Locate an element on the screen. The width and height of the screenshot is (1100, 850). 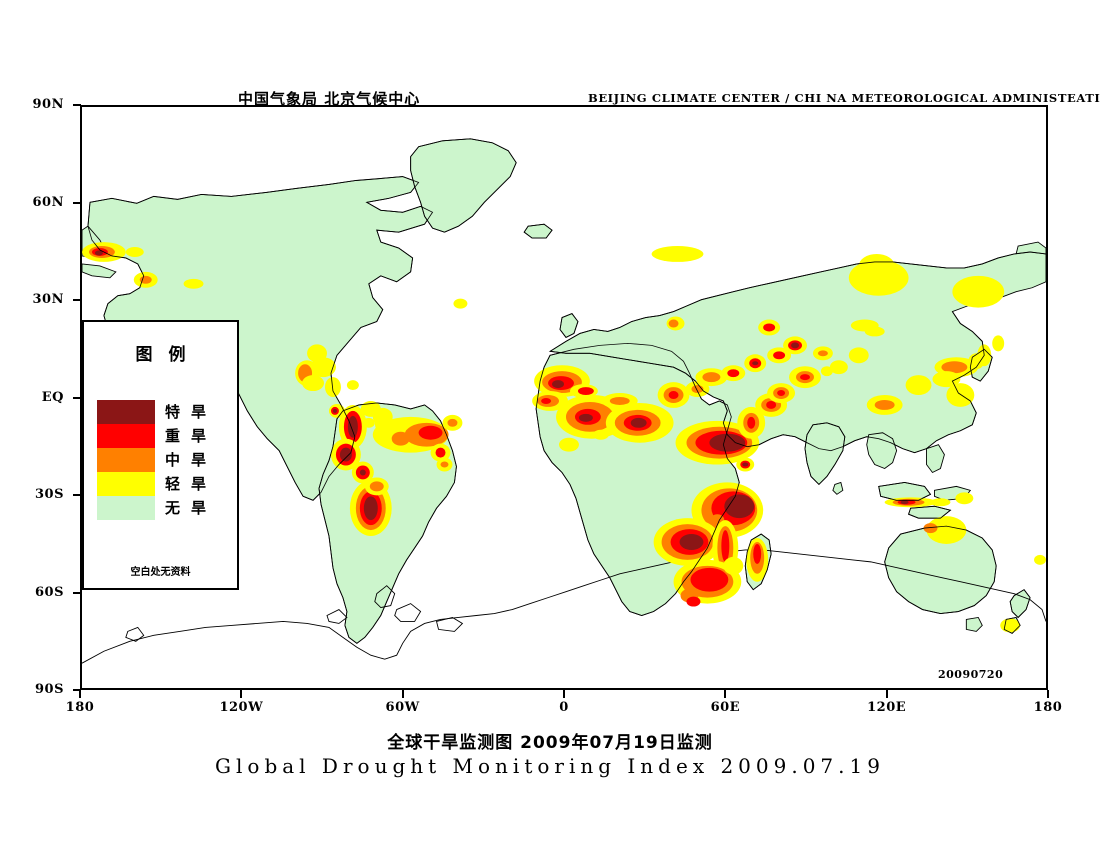
drought-scandinavia is located at coordinates (677, 288).